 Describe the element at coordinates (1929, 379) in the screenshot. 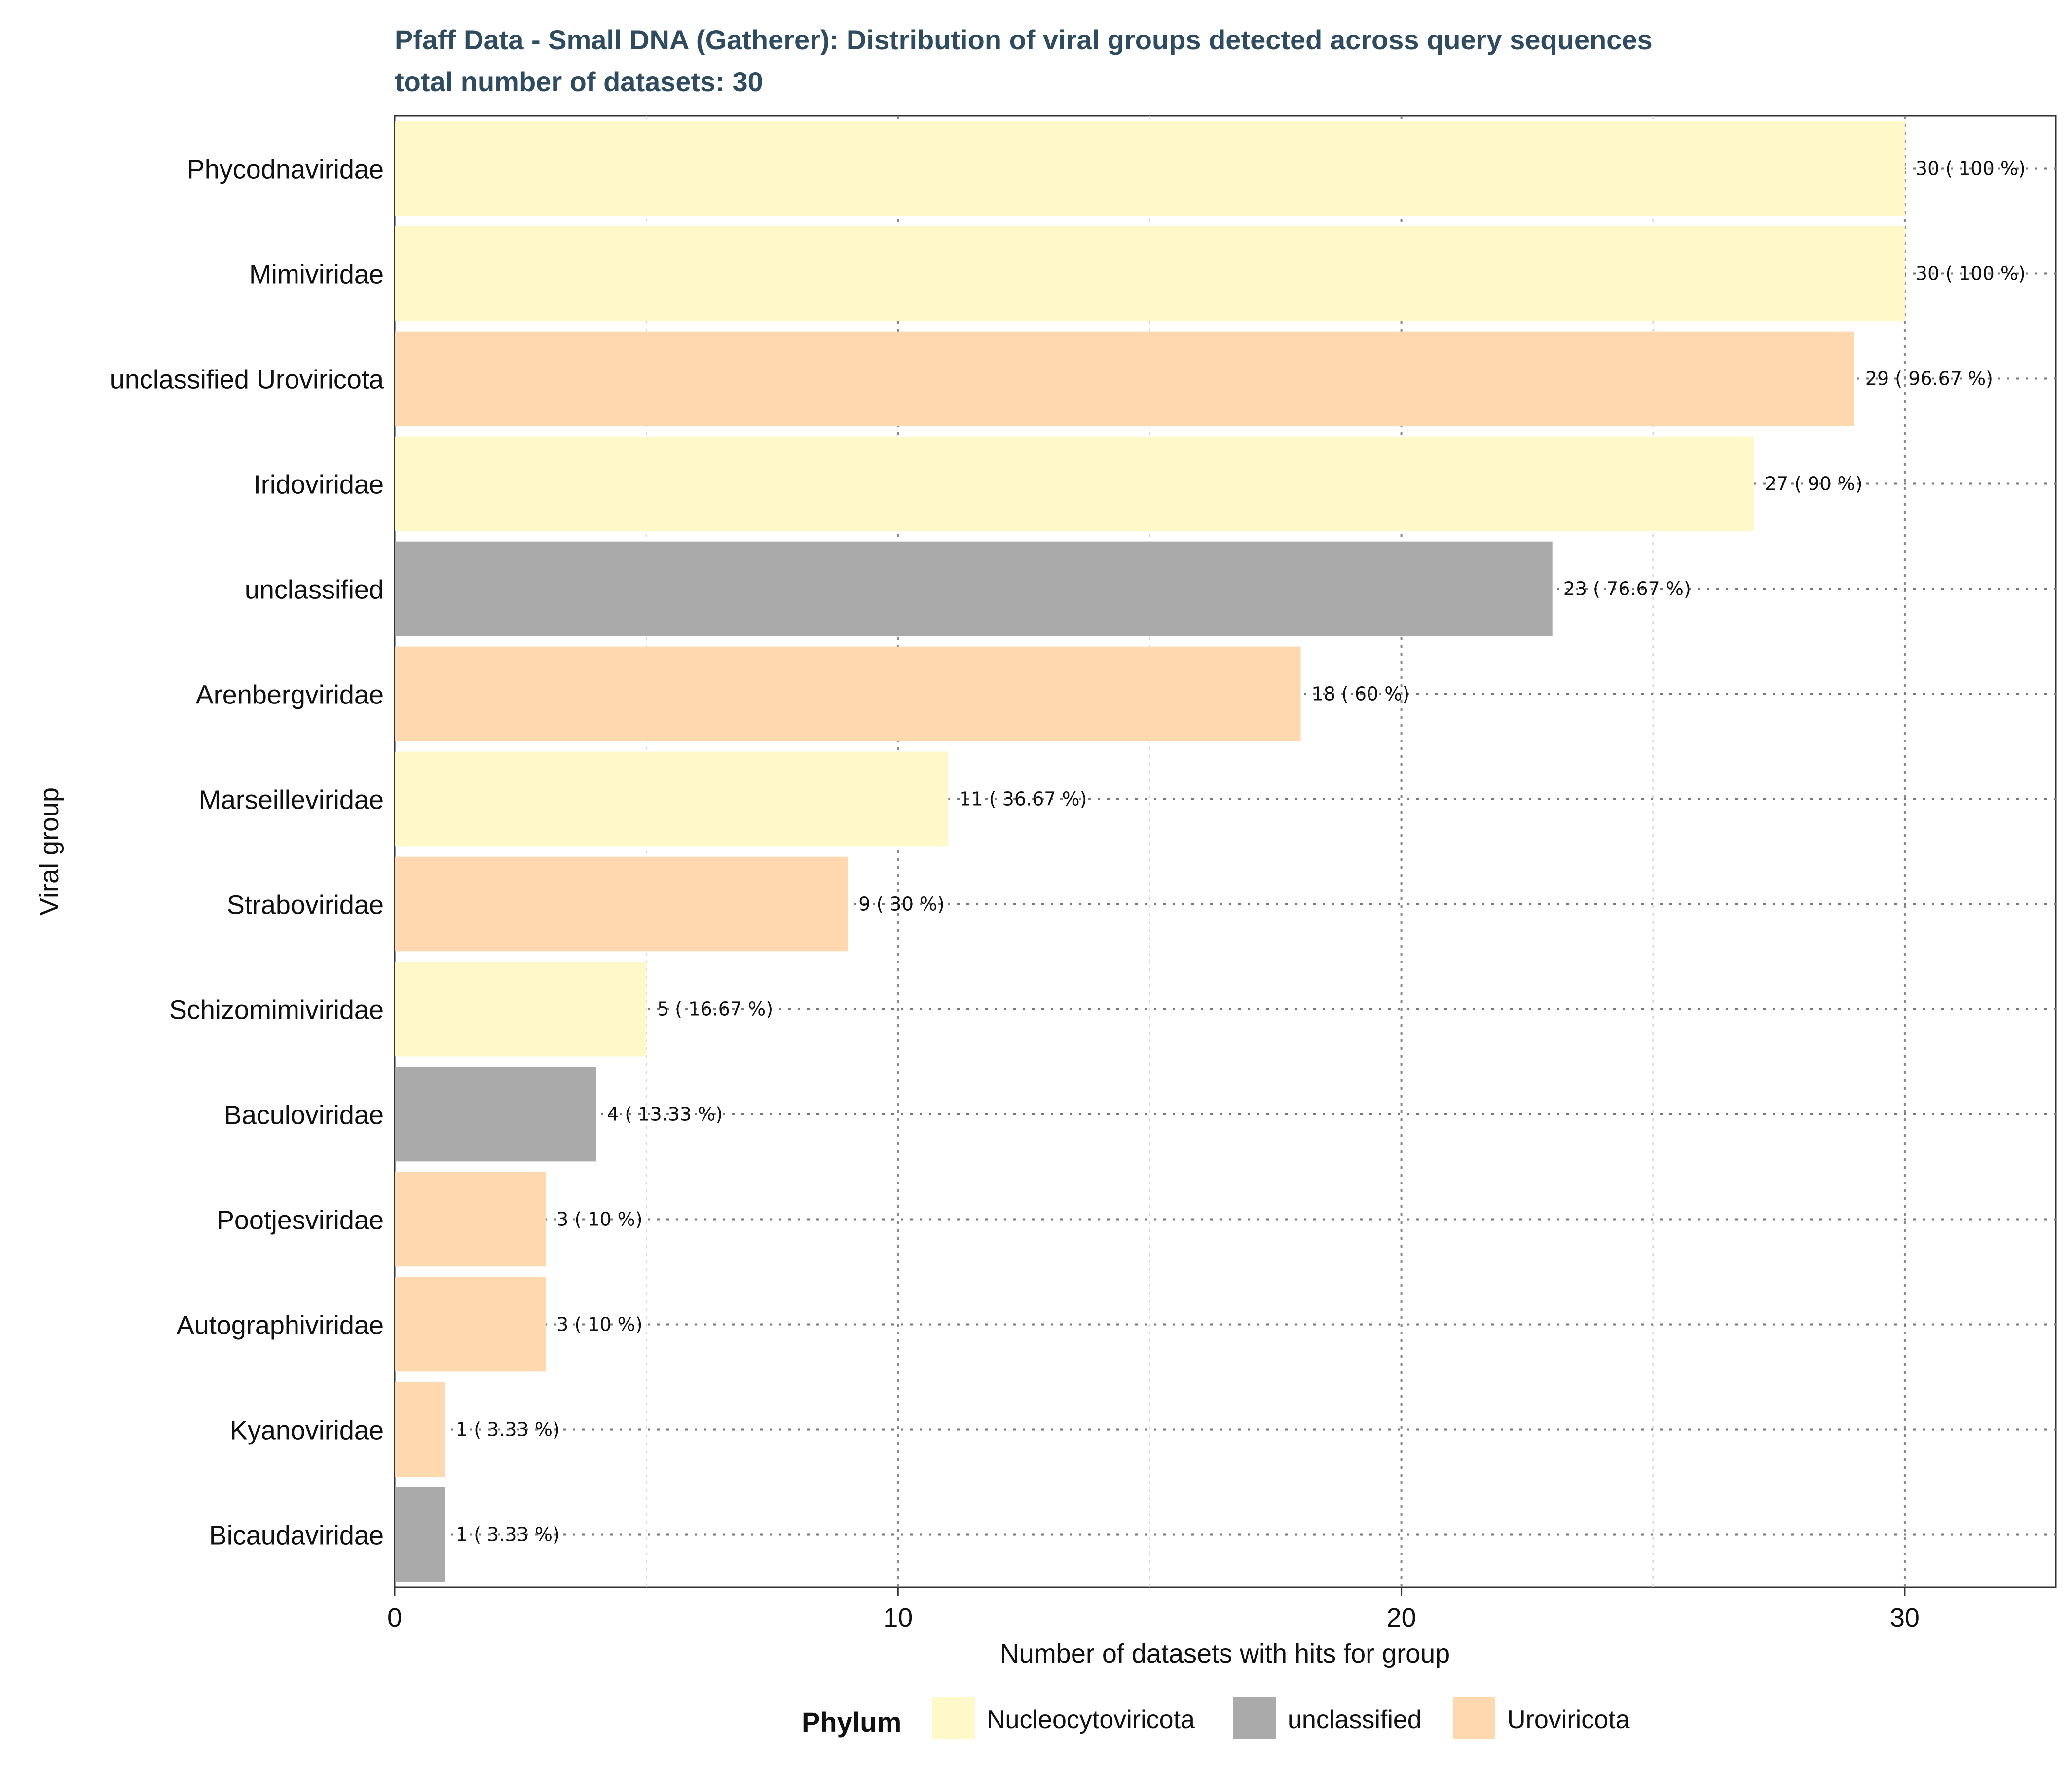

I see `data-label: 29 ( 96.67 %)` at that location.